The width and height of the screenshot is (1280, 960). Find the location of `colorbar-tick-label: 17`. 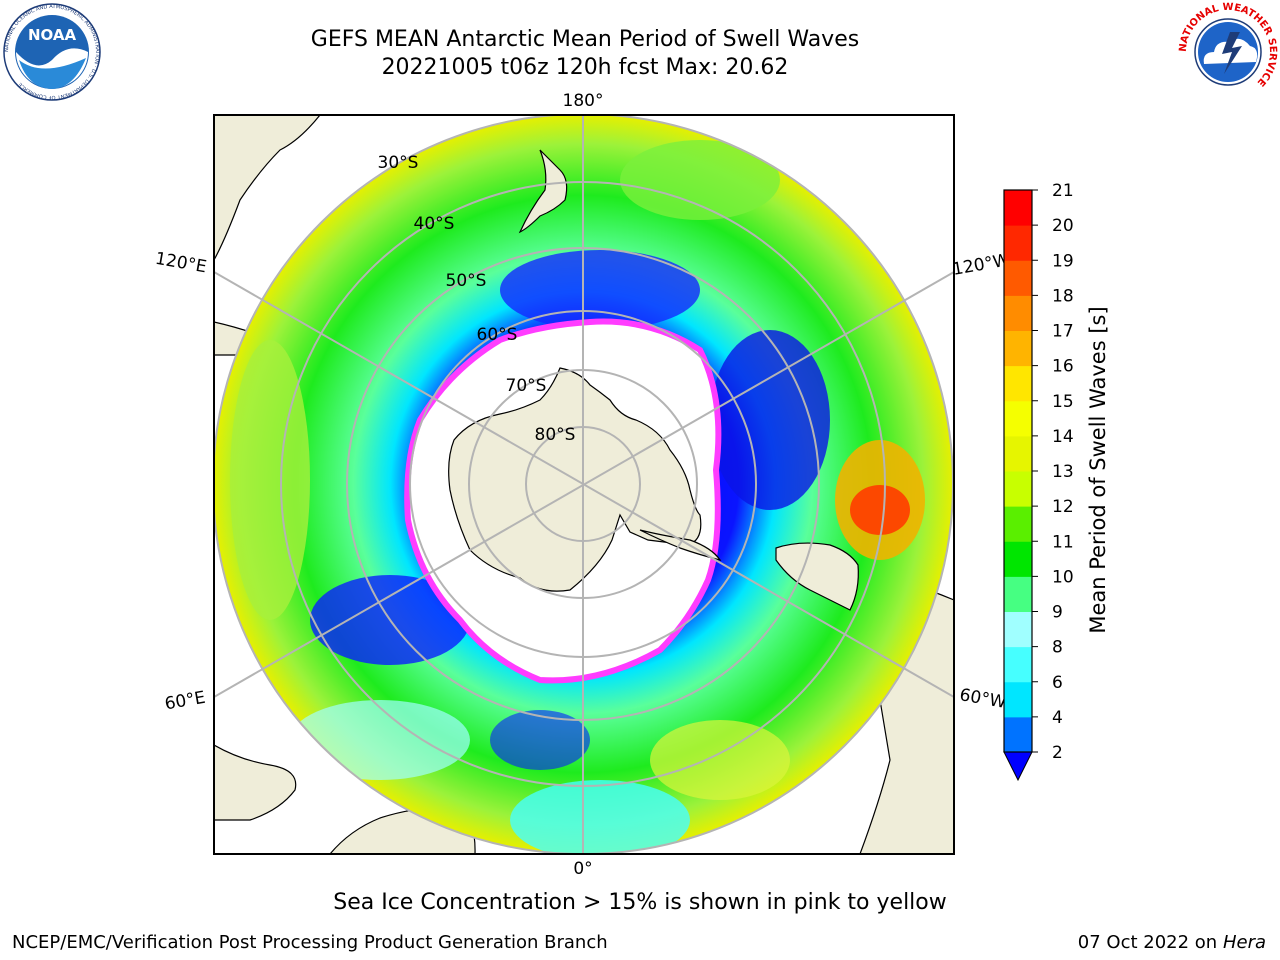

colorbar-tick-label: 17 is located at coordinates (1063, 332).